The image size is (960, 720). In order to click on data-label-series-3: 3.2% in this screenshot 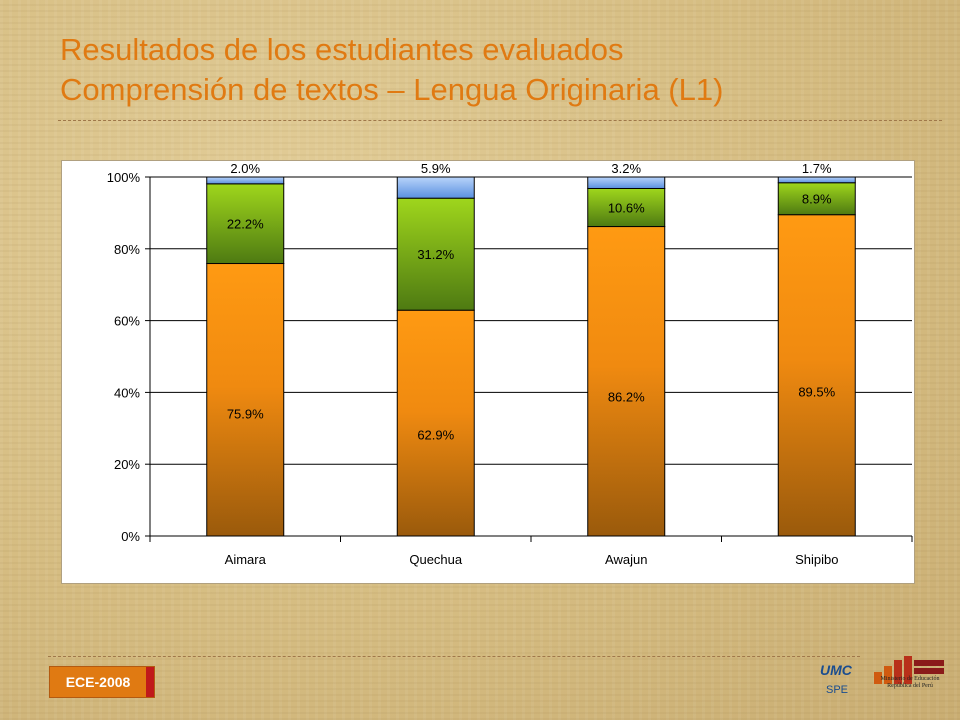, I will do `click(626, 168)`.